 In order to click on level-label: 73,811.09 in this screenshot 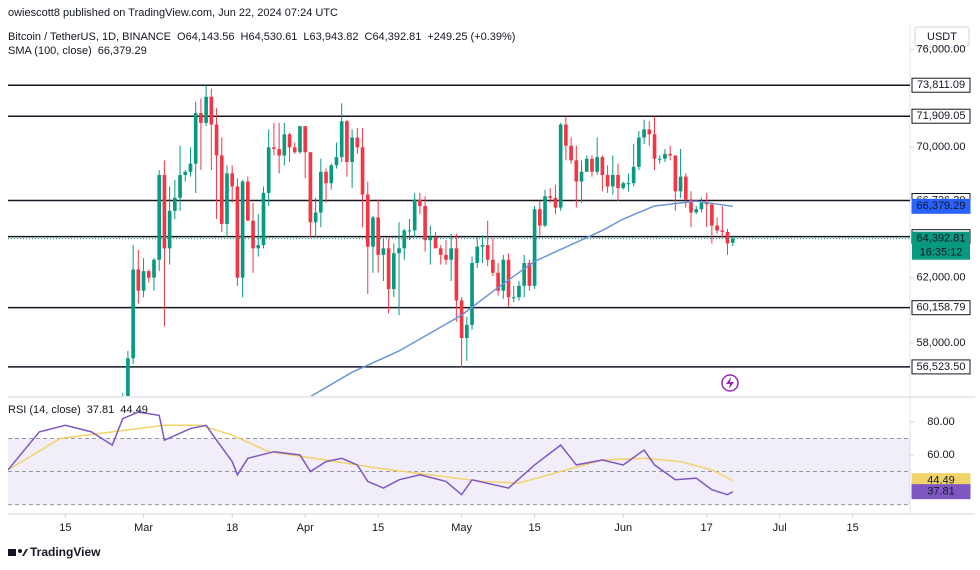, I will do `click(941, 85)`.